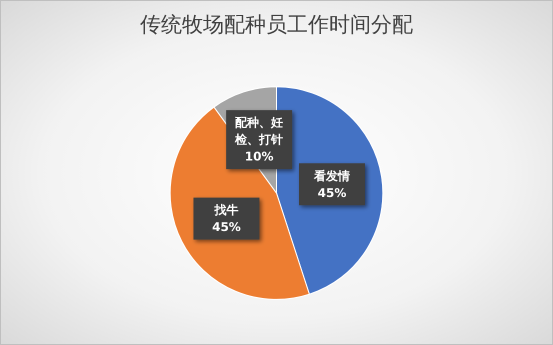 This screenshot has width=553, height=345. What do you see at coordinates (259, 157) in the screenshot?
I see `data-label: 10%` at bounding box center [259, 157].